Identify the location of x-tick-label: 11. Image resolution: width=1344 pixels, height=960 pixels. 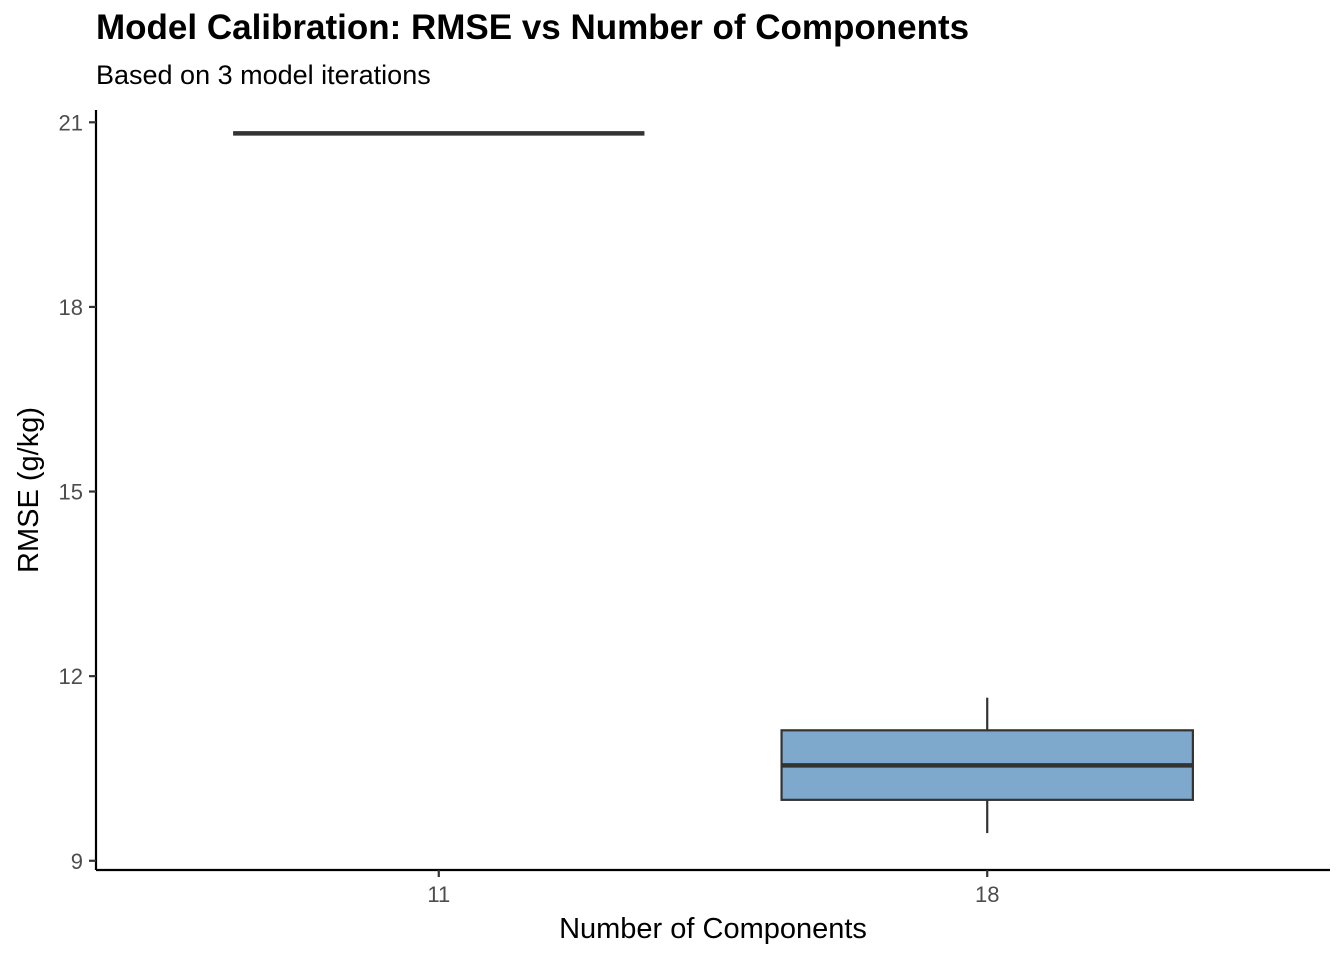
(438, 894).